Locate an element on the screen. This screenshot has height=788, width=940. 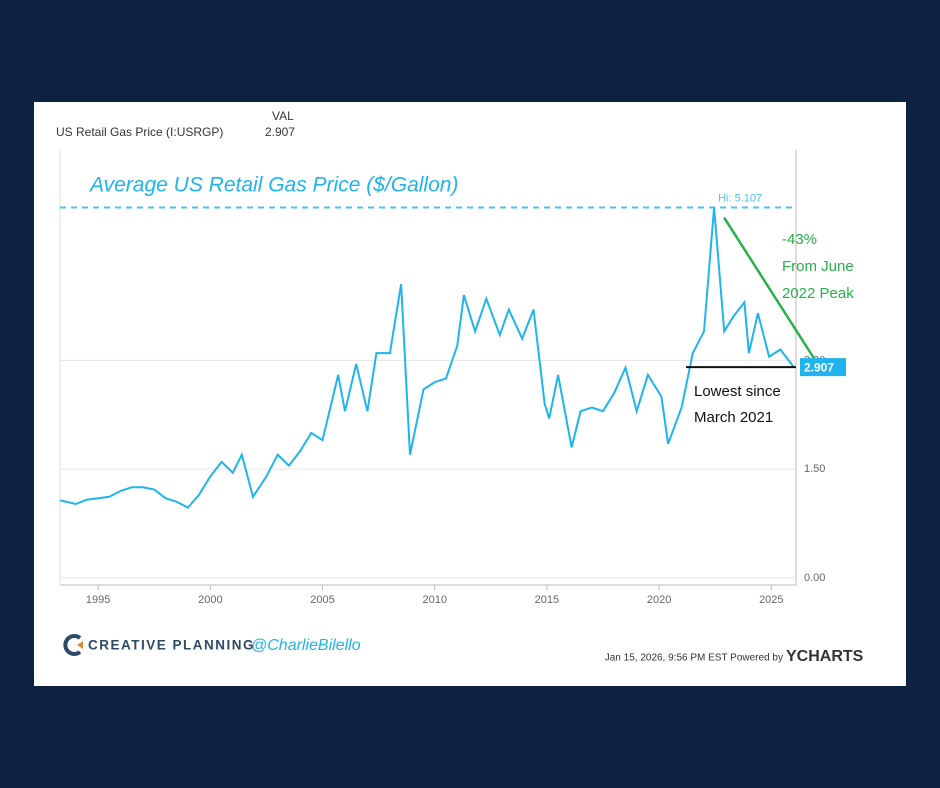
last-value-badge is located at coordinates (823, 367).